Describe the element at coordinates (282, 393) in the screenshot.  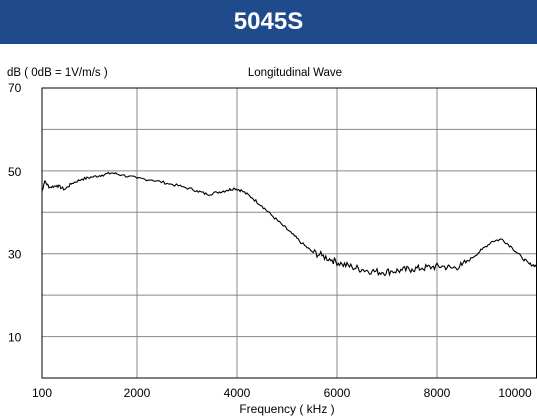
I see `x-tick-labels: 100 2000 4000 6000 8000 10000` at that location.